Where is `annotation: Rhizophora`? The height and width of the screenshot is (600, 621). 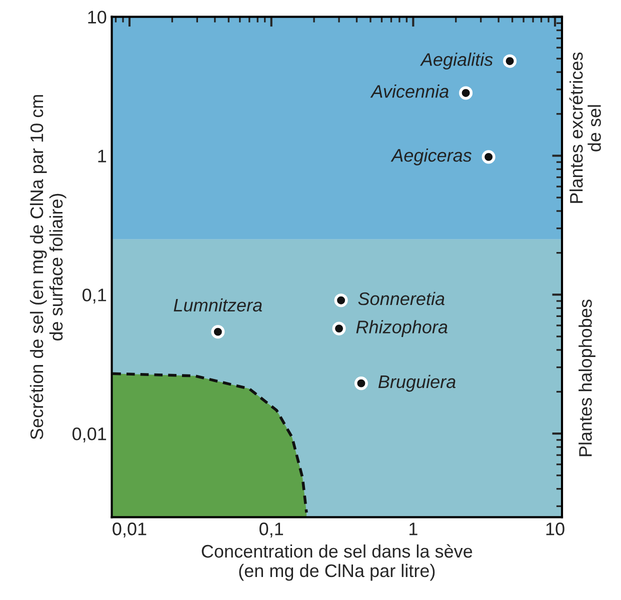
annotation: Rhizophora is located at coordinates (402, 328).